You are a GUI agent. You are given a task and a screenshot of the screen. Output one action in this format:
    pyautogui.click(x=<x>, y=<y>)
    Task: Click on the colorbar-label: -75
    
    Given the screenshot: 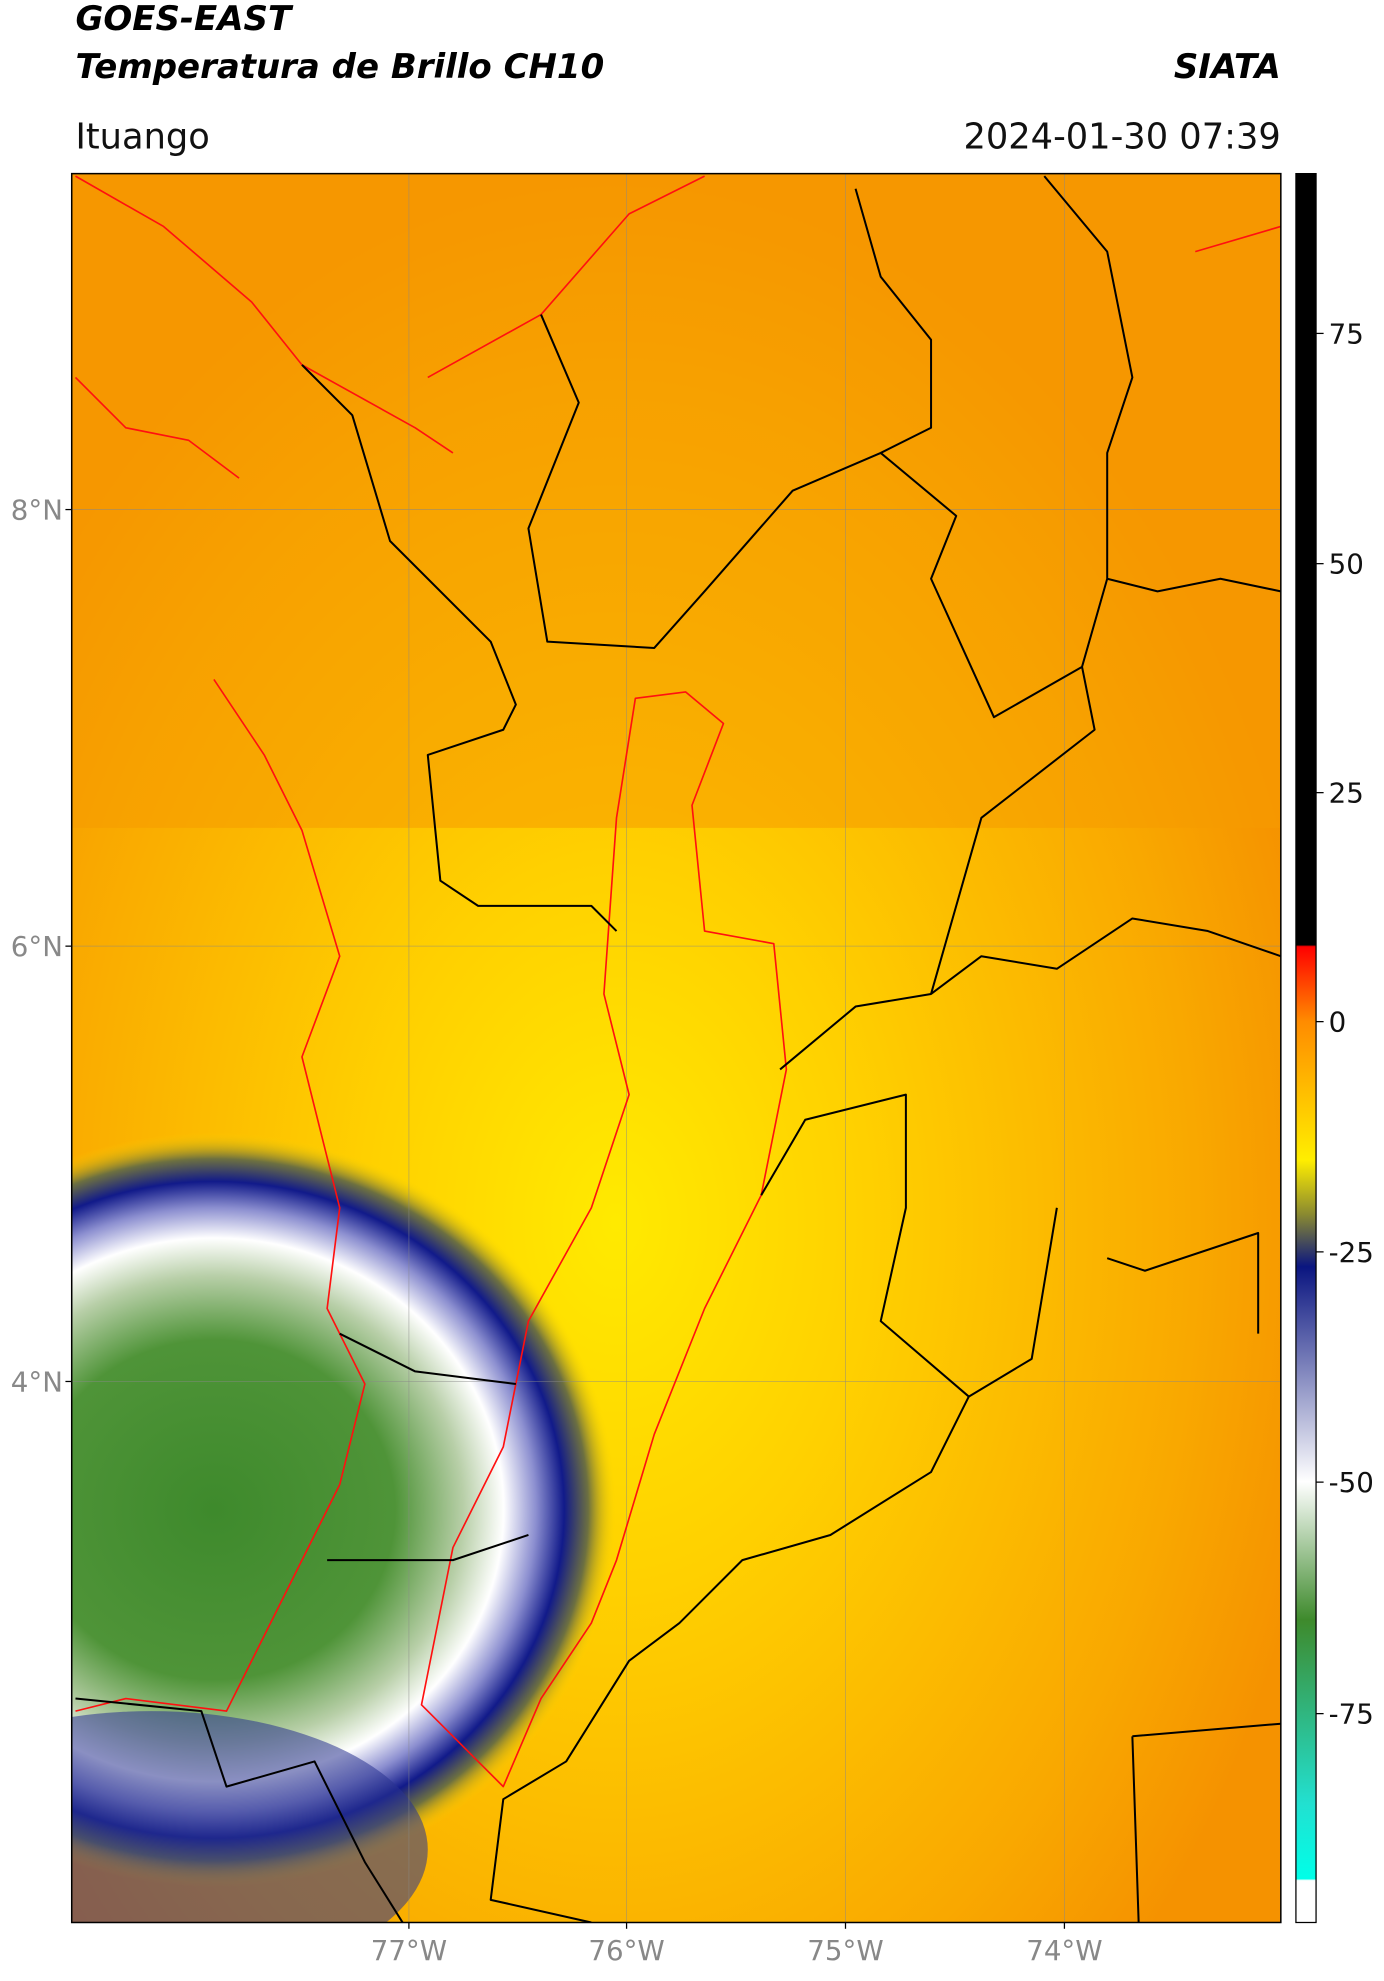 What is the action you would take?
    pyautogui.click(x=1351, y=1714)
    